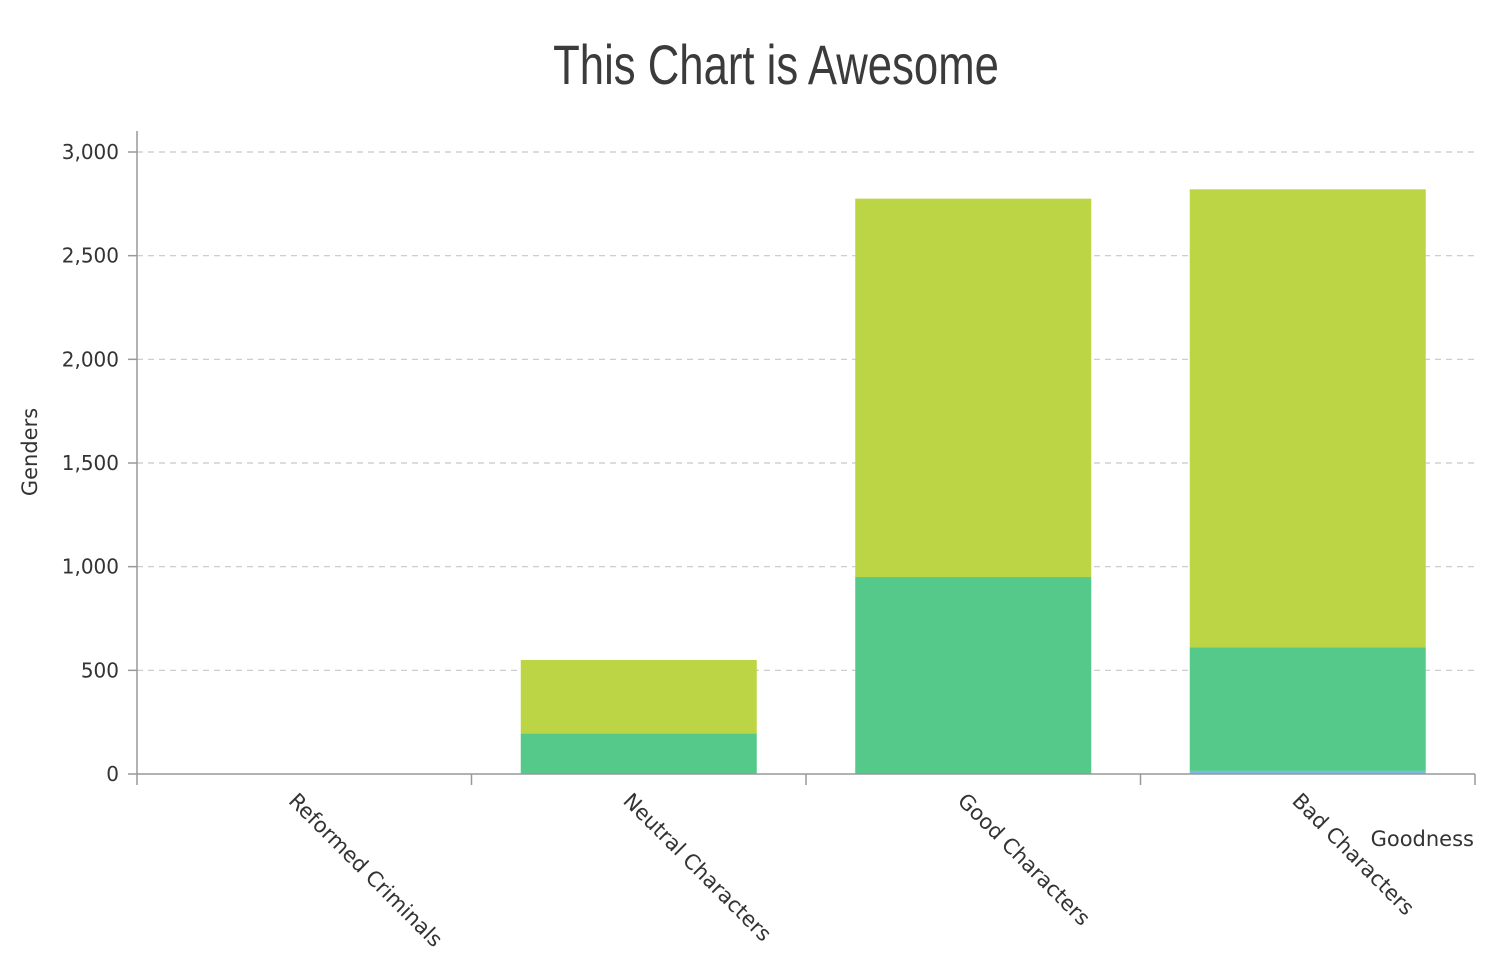 This screenshot has height=968, width=1496. I want to click on y-tick-label: 2,000, so click(90, 359).